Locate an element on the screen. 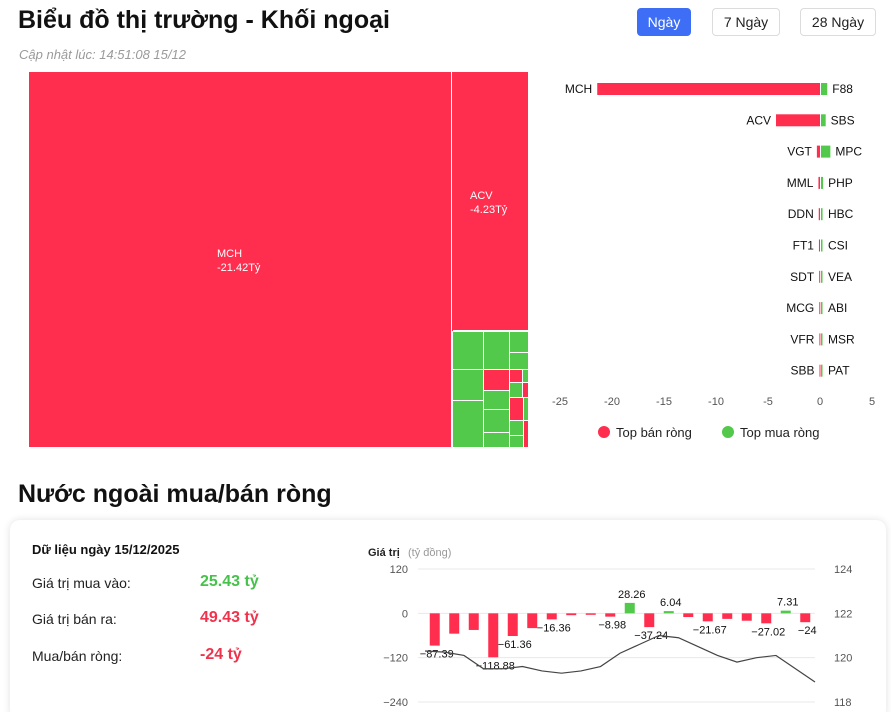  buy-symbol-label: CSI is located at coordinates (838, 246).